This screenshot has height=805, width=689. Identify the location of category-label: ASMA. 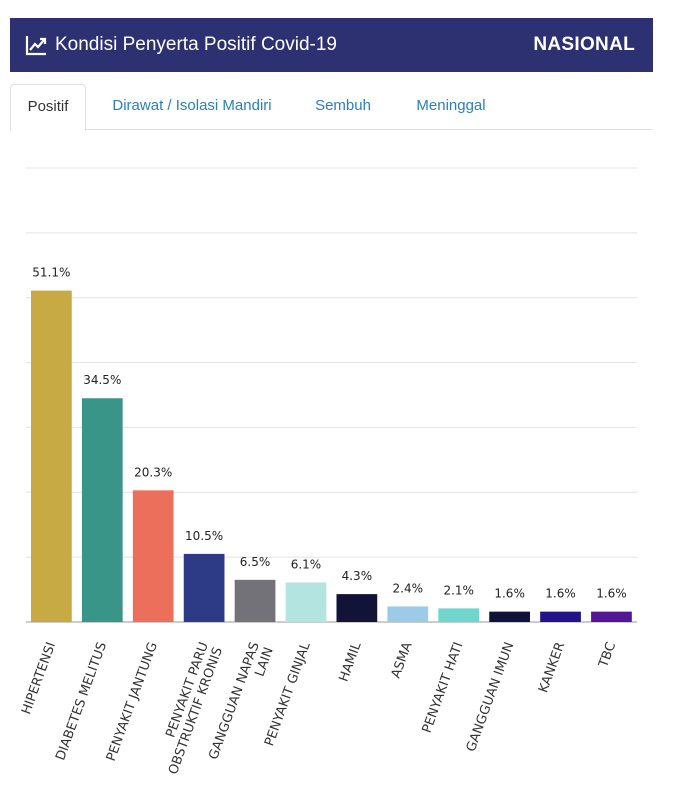
(402, 660).